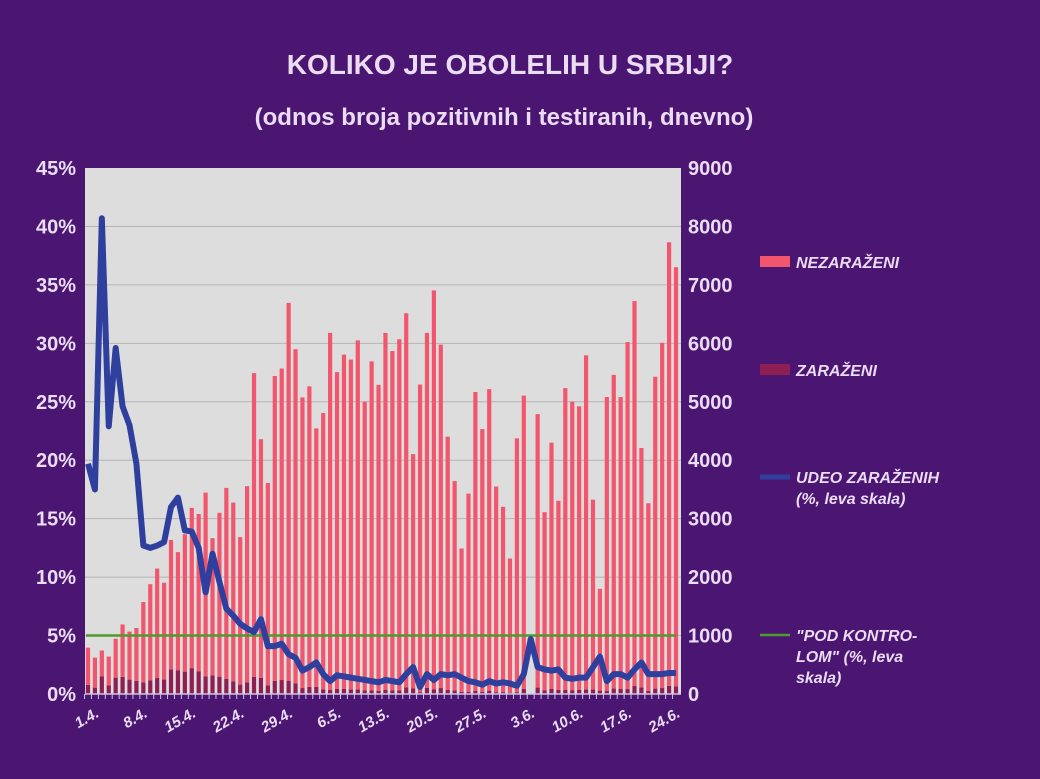 The width and height of the screenshot is (1040, 779). I want to click on legend-label: "POD KONTRO-, so click(856, 636).